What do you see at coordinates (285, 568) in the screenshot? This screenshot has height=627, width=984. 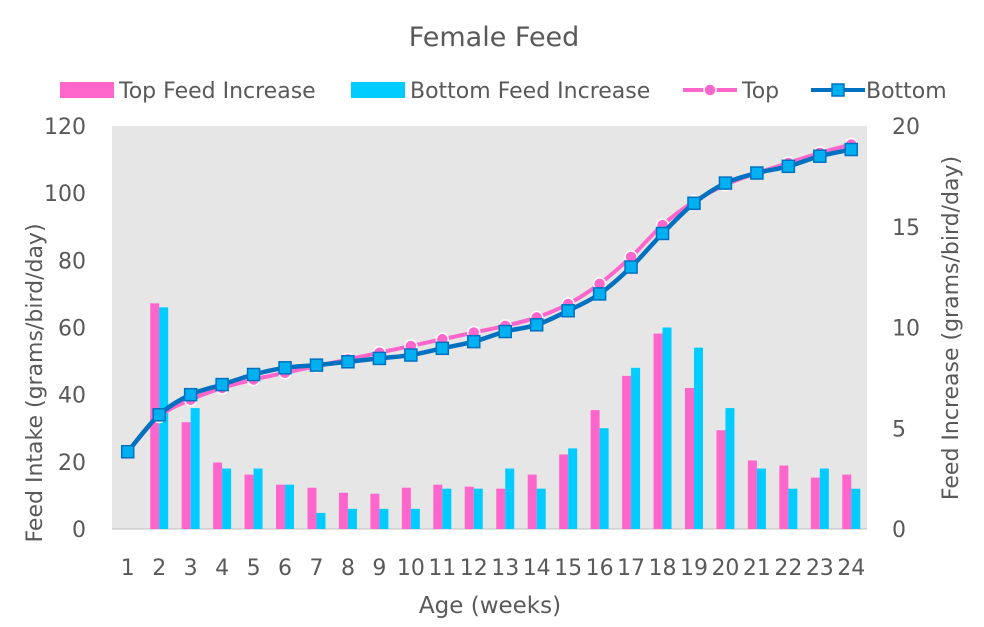 I see `x-tick-6: 6` at bounding box center [285, 568].